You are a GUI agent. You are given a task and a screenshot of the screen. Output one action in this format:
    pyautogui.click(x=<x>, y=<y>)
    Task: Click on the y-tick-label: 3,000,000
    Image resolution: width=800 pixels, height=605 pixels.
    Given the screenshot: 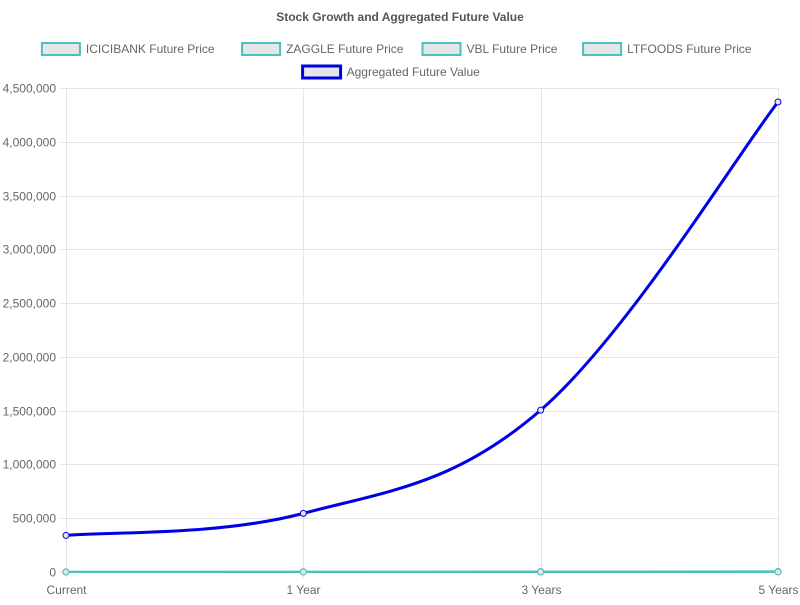 What is the action you would take?
    pyautogui.click(x=30, y=250)
    